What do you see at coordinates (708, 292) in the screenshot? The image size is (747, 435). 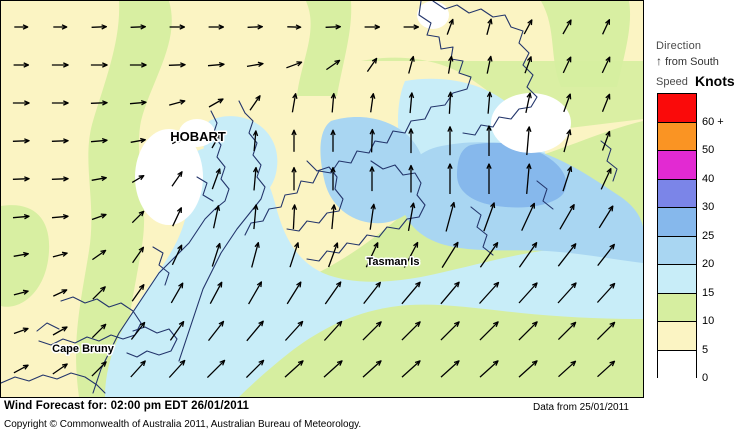 I see `colorbar-tick-label: 15` at bounding box center [708, 292].